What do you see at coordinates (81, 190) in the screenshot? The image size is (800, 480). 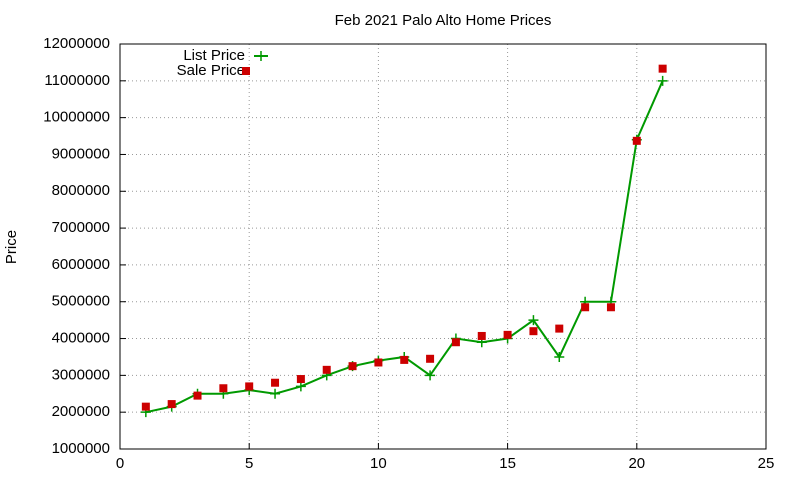 I see `y-tick-label: 8000000` at bounding box center [81, 190].